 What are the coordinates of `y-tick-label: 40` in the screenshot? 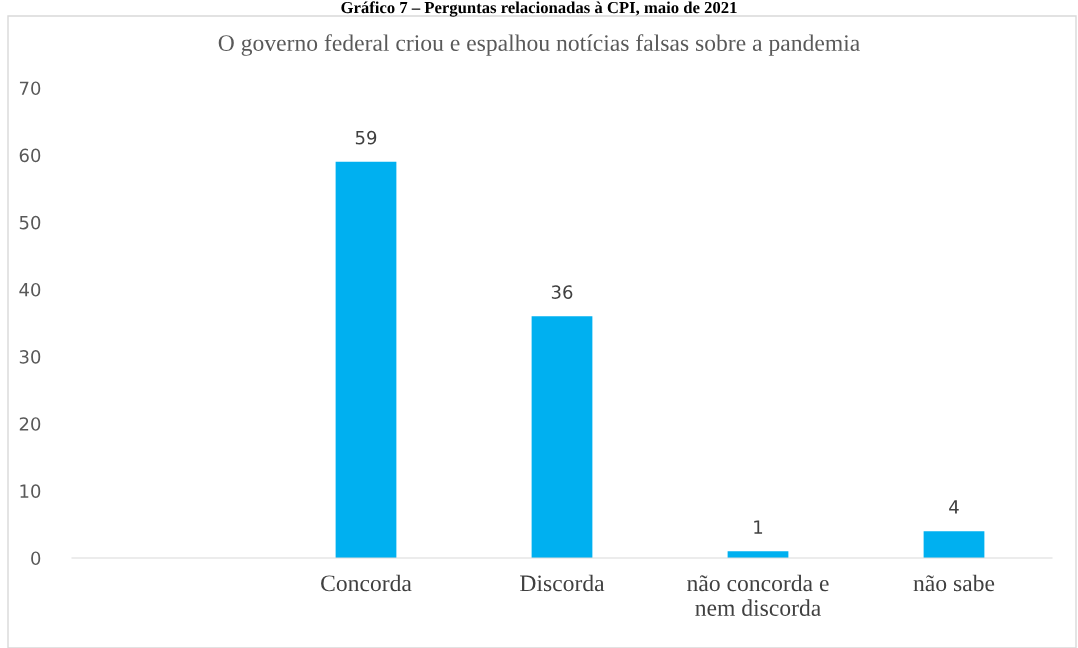 It's located at (30, 289).